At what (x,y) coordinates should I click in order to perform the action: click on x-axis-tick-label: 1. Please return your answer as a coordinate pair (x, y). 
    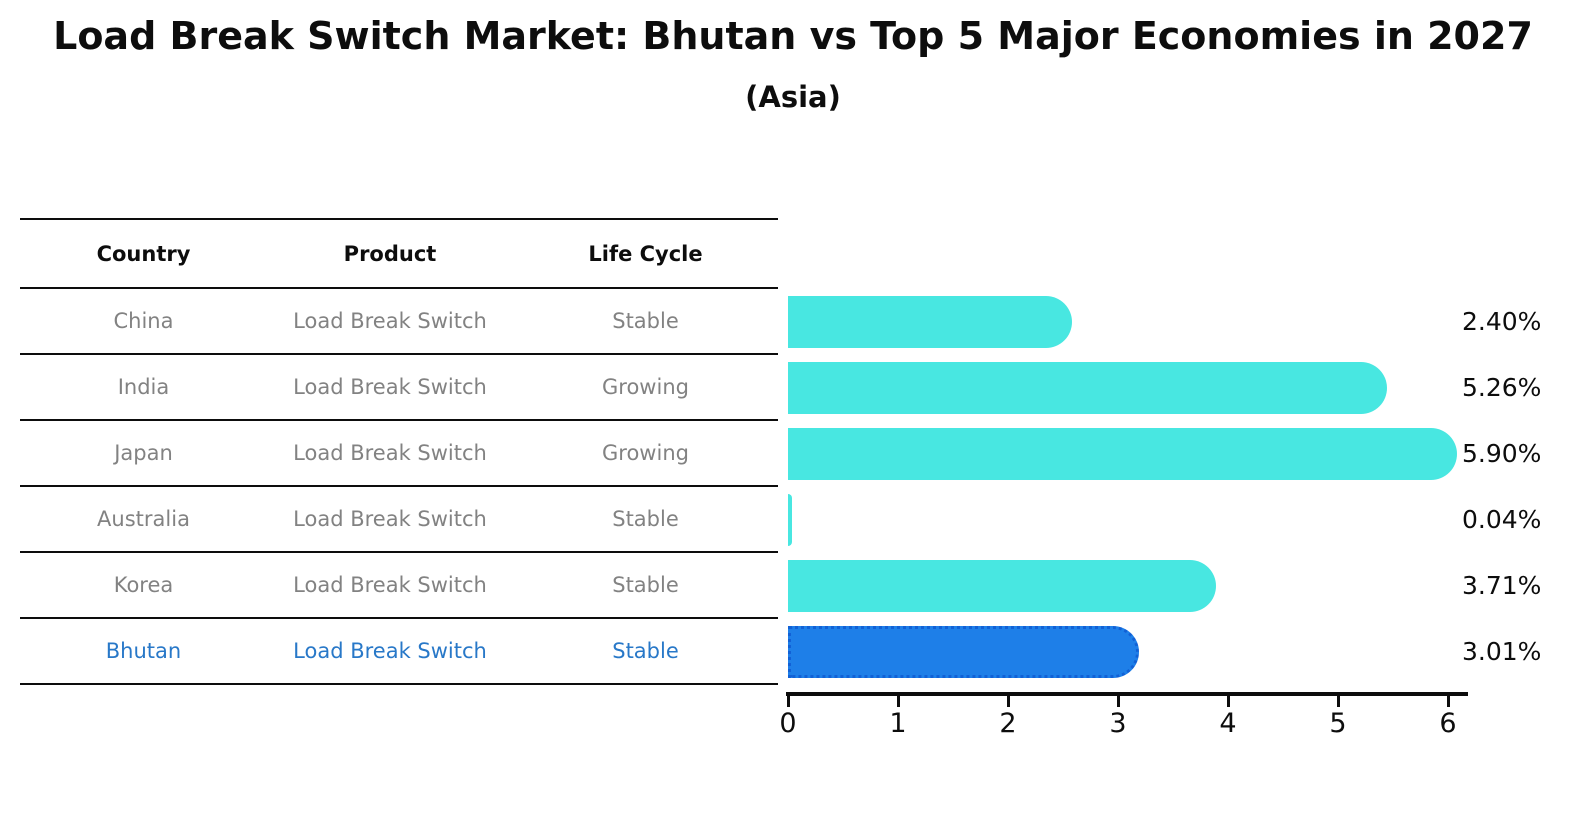
    Looking at the image, I should click on (898, 723).